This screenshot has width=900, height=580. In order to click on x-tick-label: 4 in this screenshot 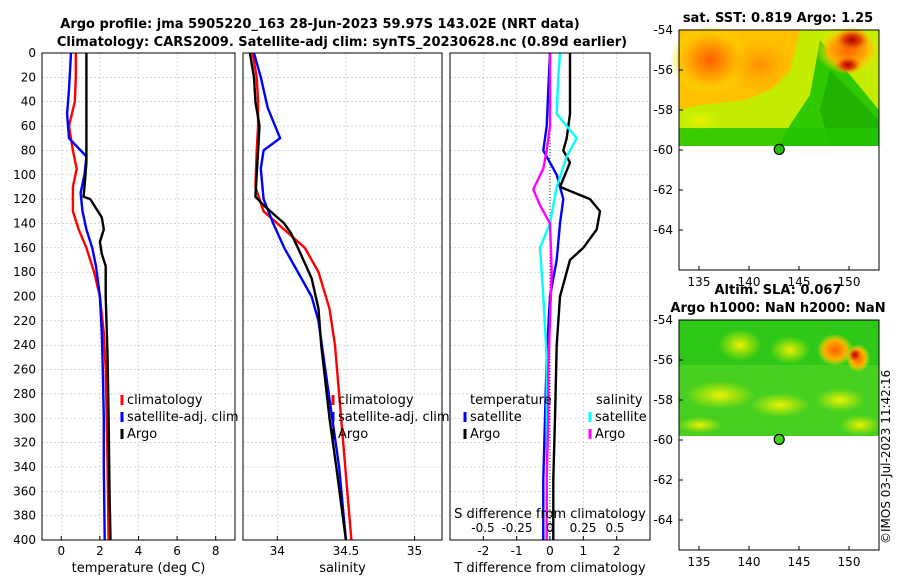, I will do `click(139, 551)`.